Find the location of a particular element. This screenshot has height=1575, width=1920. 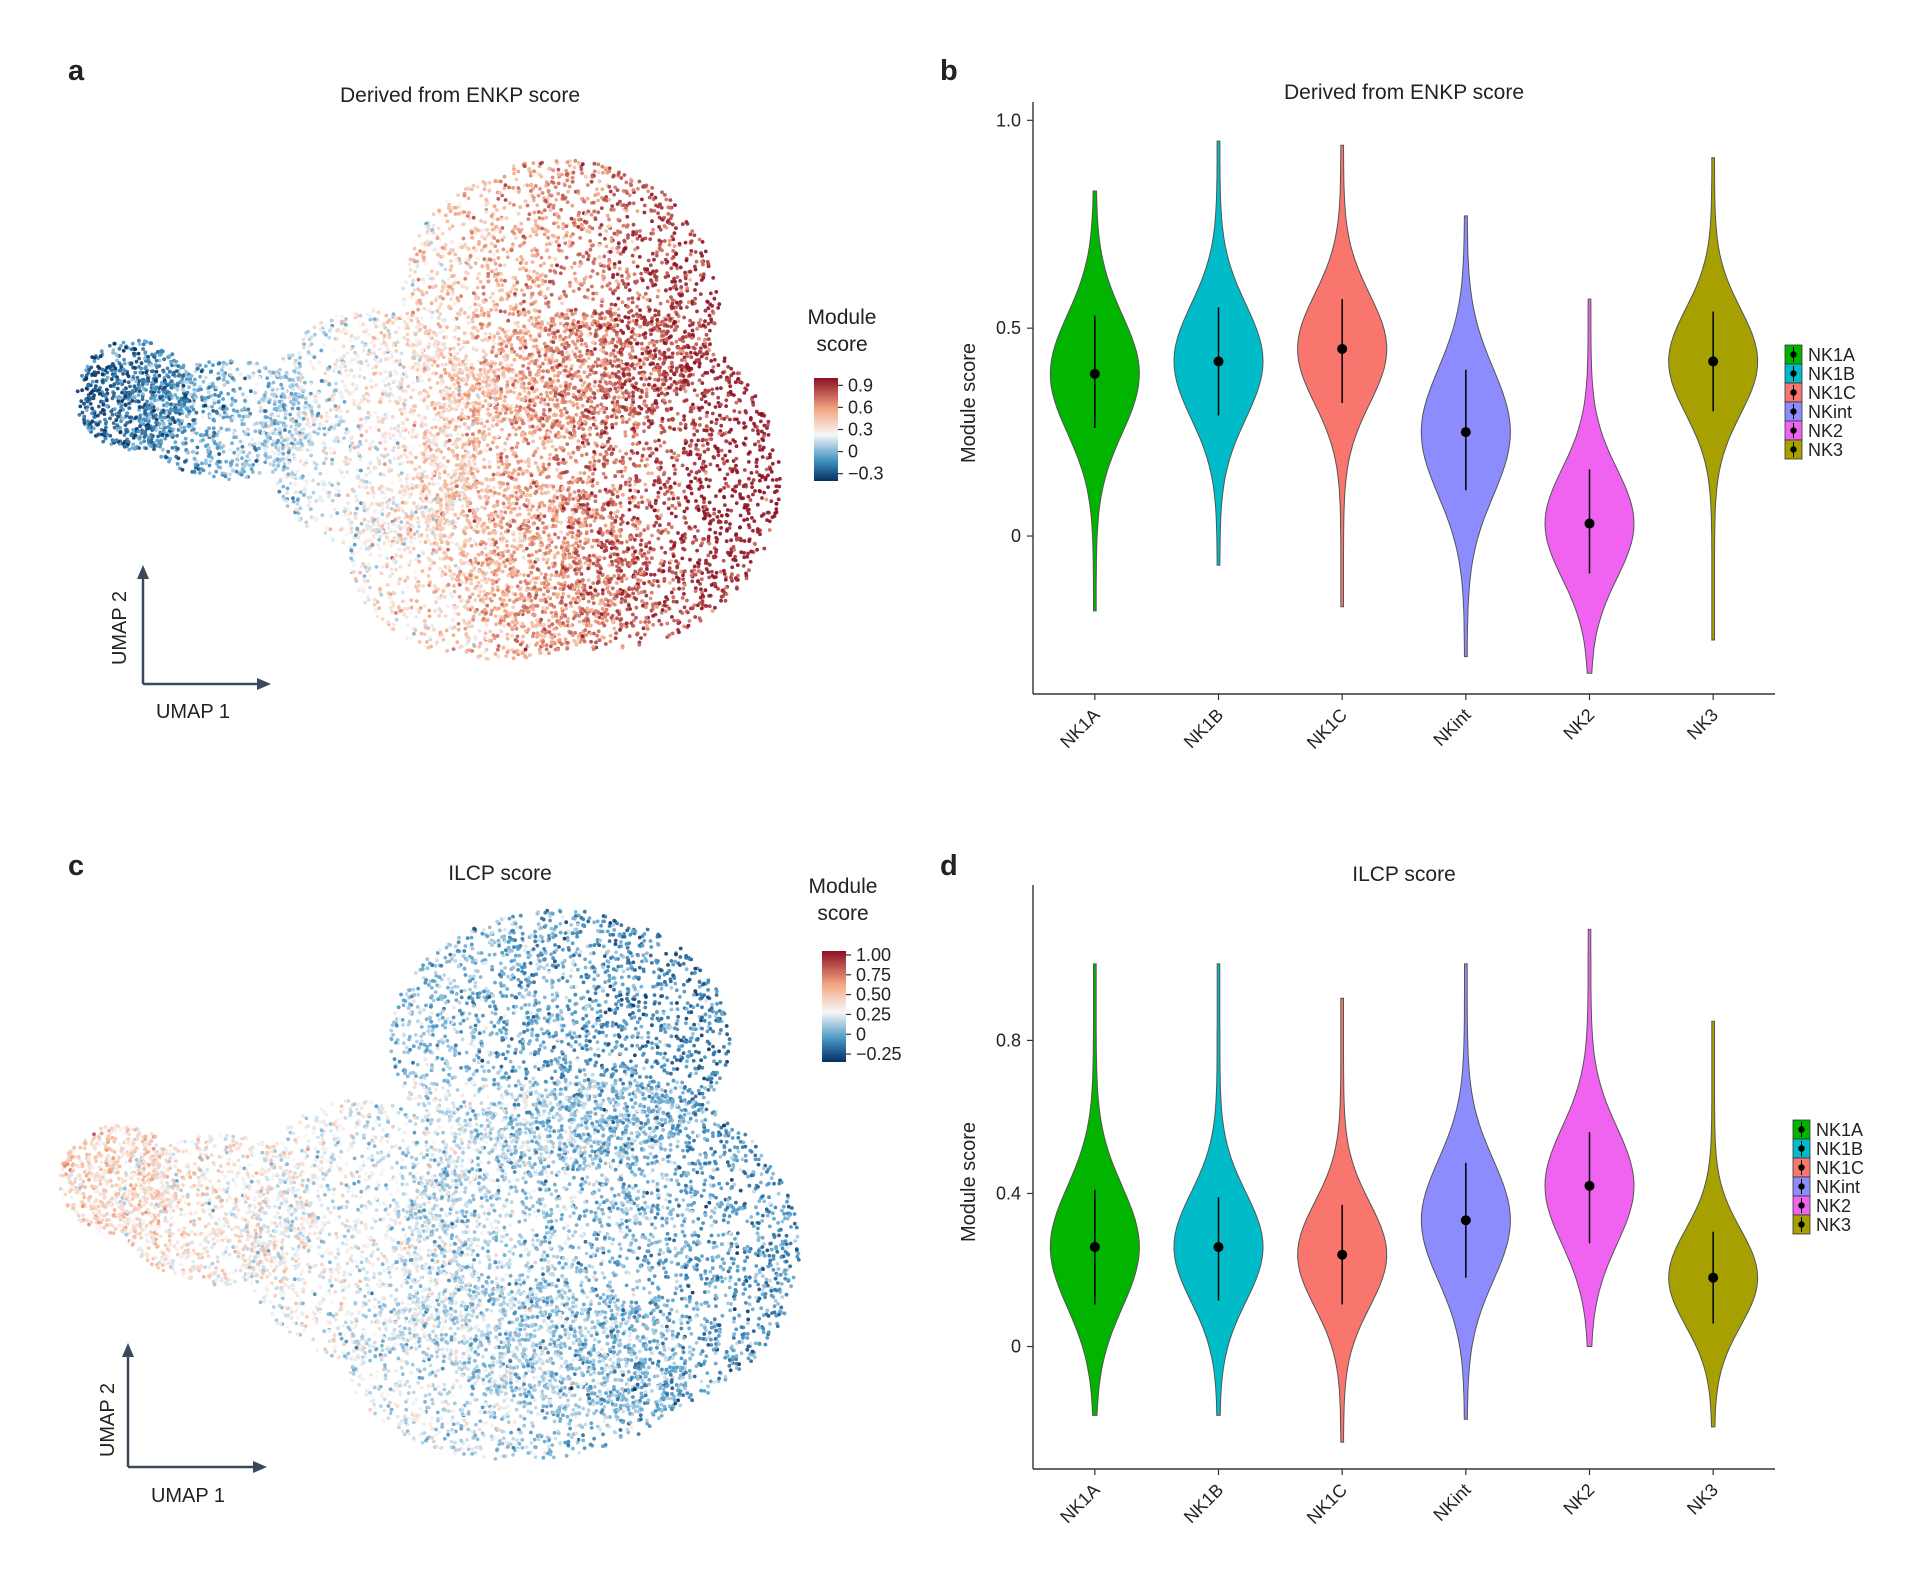

umap-c-x-label: UMAP 1 is located at coordinates (188, 1496).